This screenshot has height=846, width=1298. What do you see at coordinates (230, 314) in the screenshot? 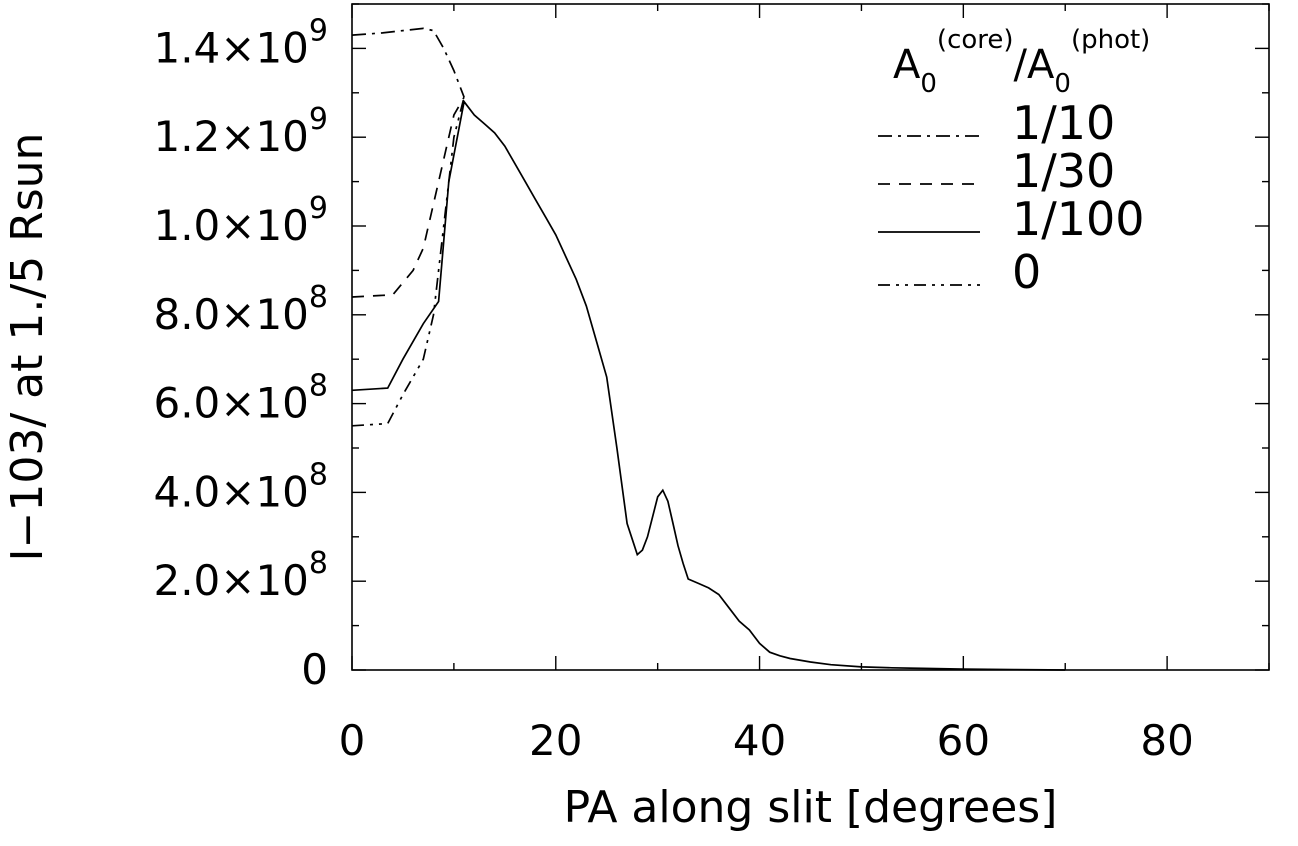
I see `y-tick-mantissa: 8.0×10` at bounding box center [230, 314].